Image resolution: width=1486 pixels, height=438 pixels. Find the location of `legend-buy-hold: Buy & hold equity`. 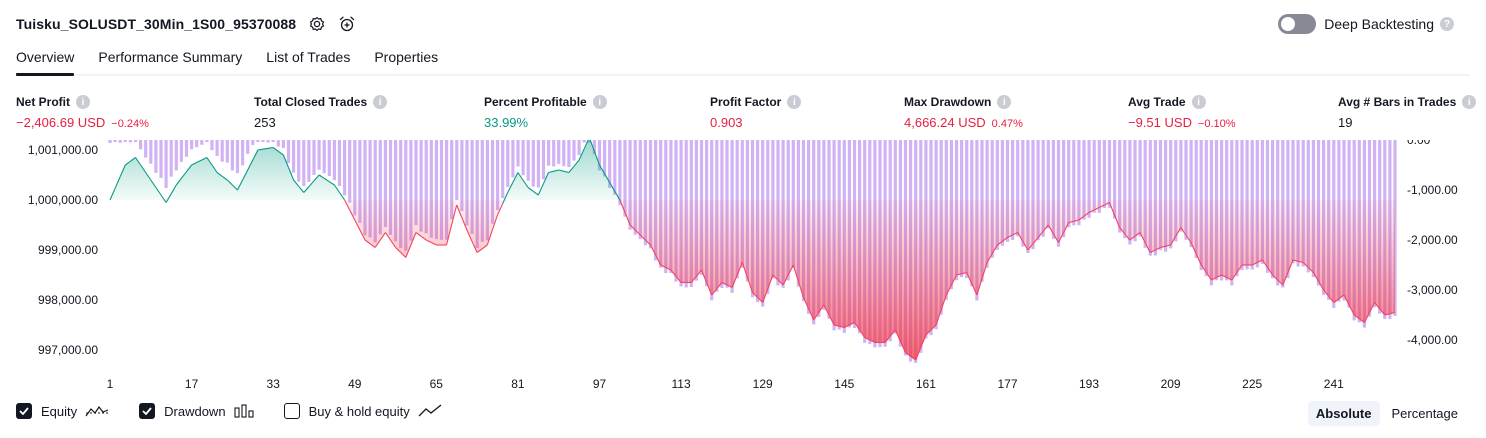

legend-buy-hold: Buy & hold equity is located at coordinates (362, 411).